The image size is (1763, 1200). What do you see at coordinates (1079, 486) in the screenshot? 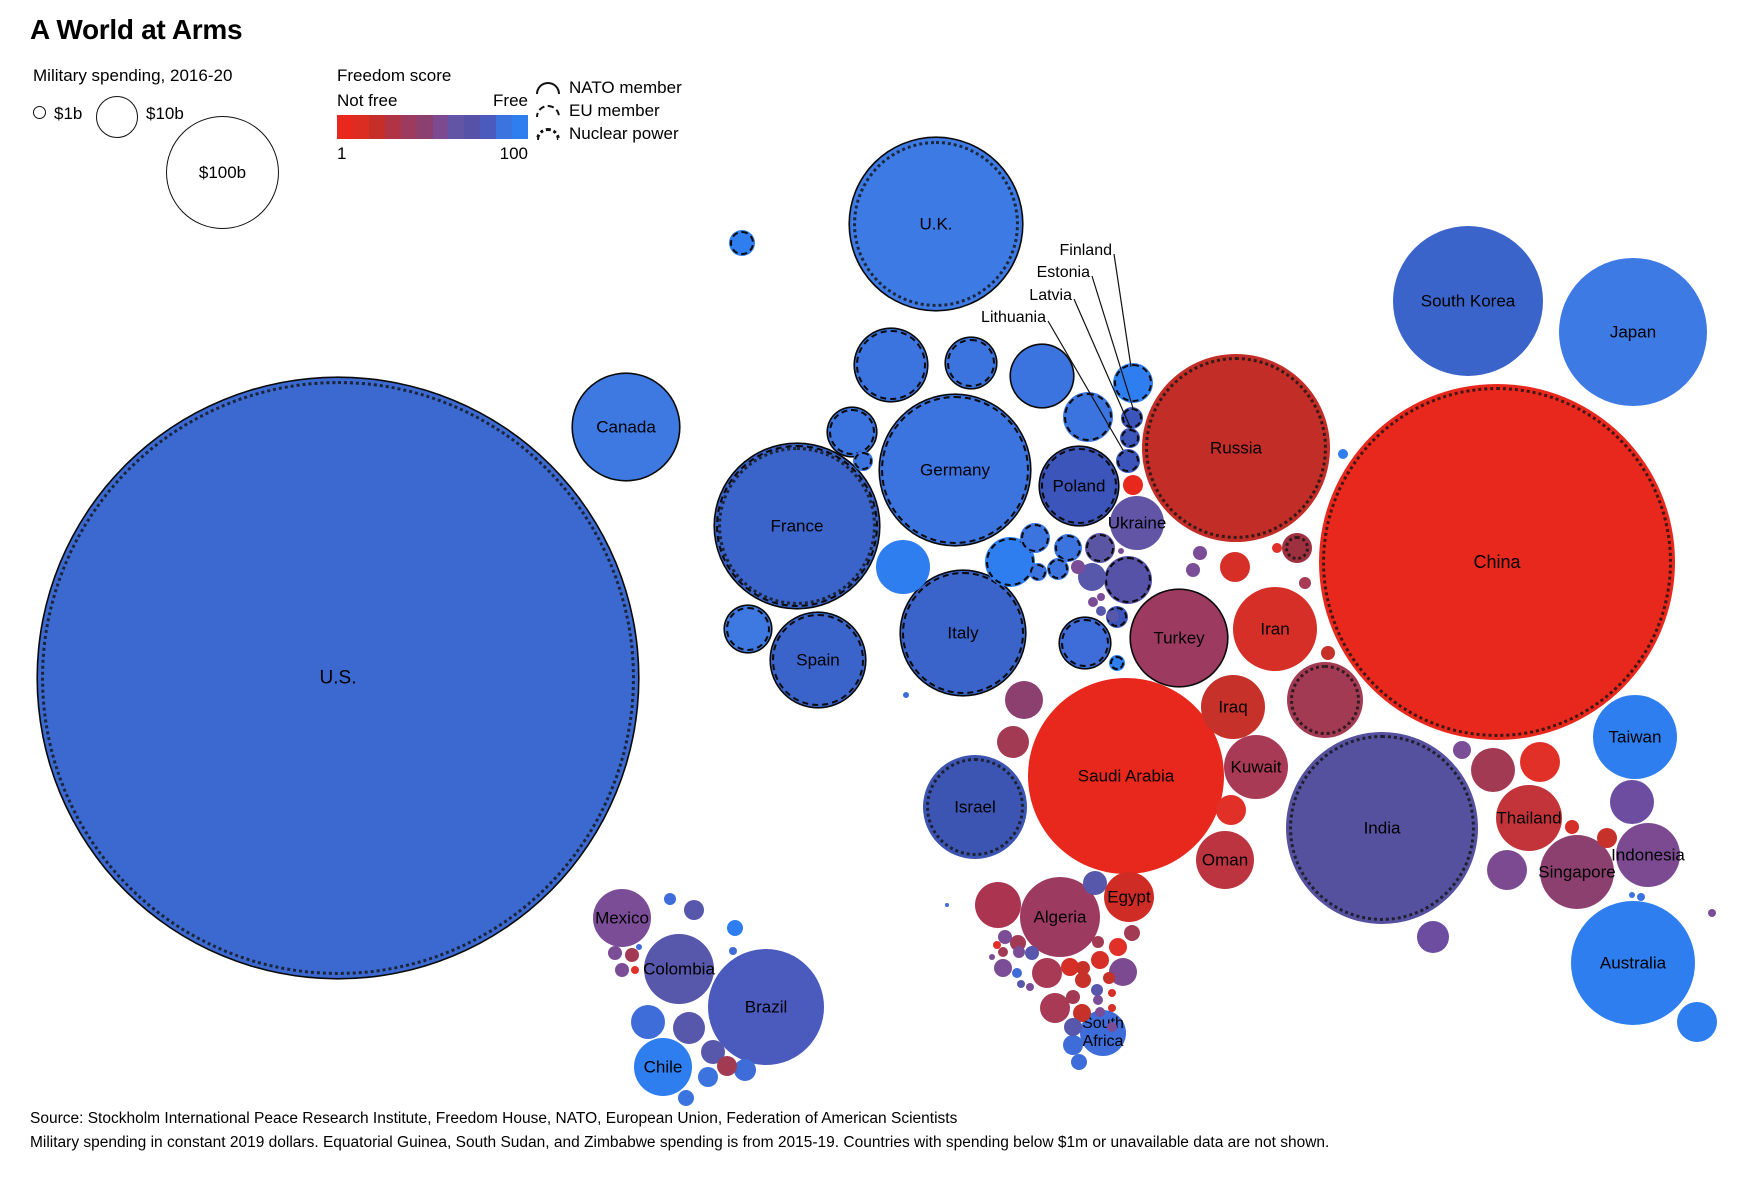
I see `bubble-poland: Poland` at bounding box center [1079, 486].